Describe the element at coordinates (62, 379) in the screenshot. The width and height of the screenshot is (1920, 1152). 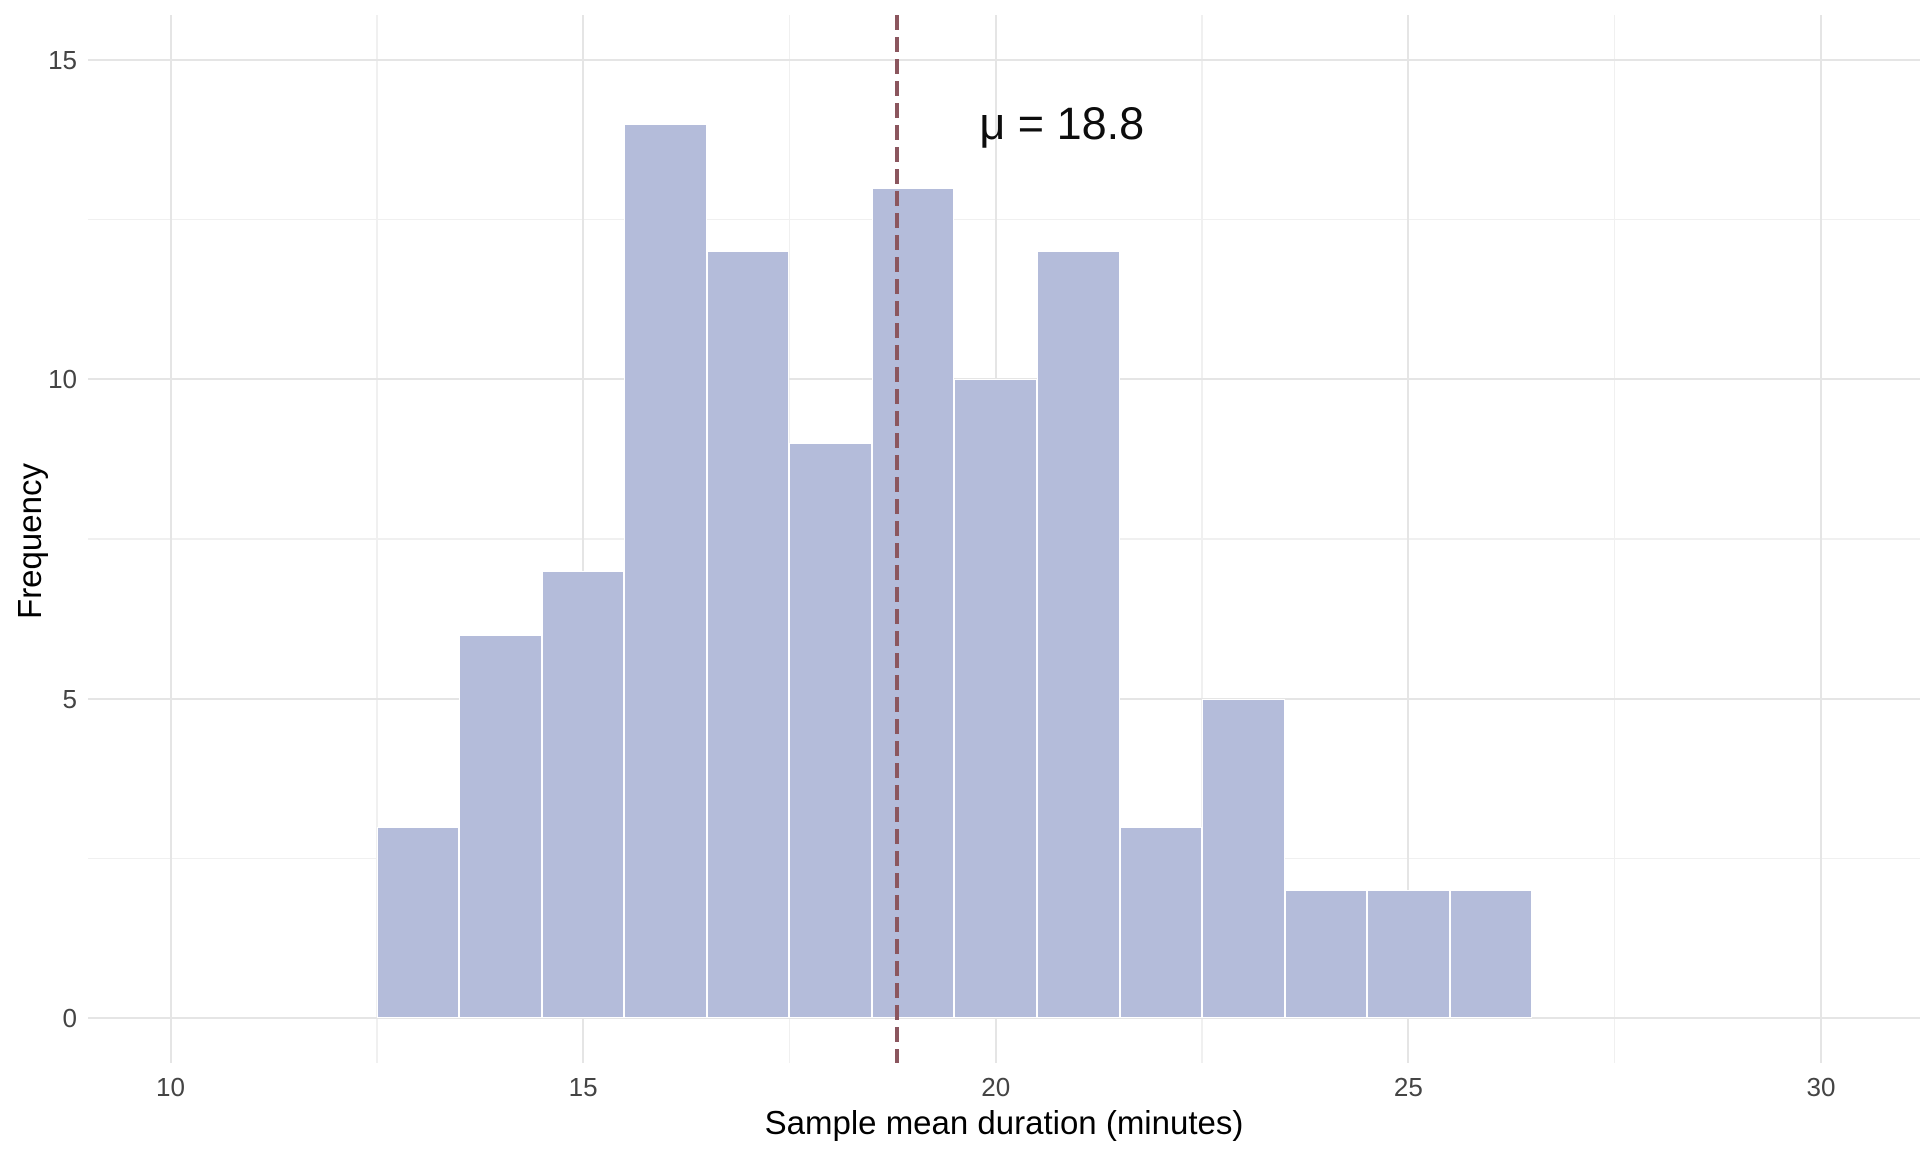
I see `y-tick-label: 10` at that location.